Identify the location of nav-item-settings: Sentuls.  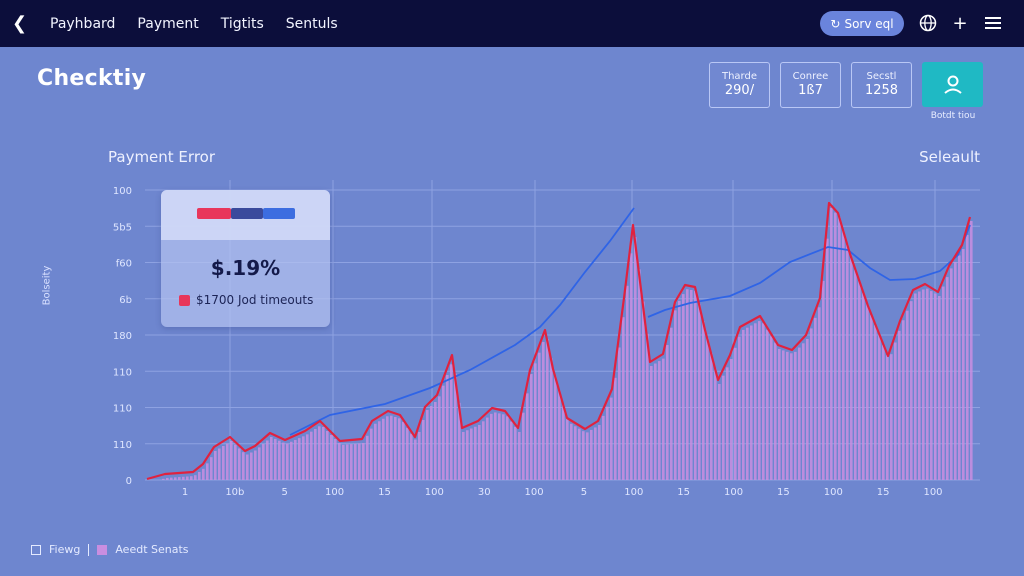
(311, 23).